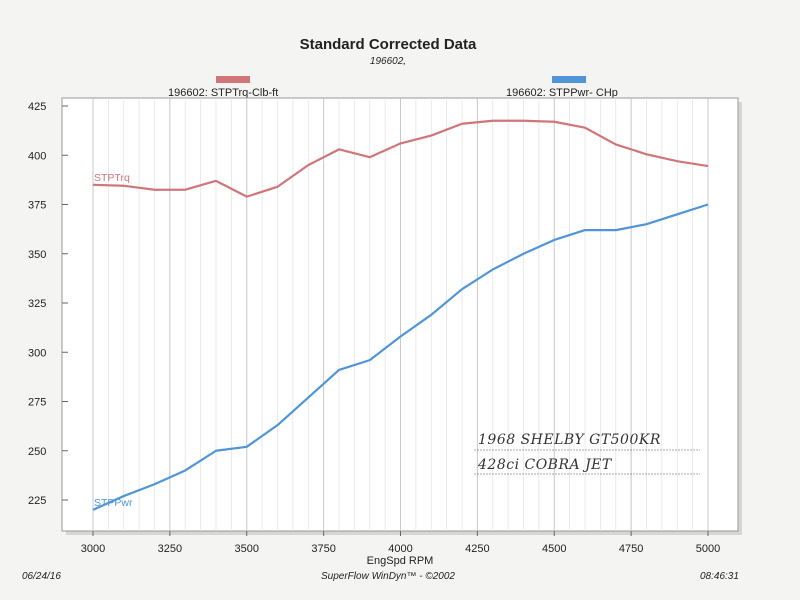 Image resolution: width=800 pixels, height=600 pixels. What do you see at coordinates (569, 79) in the screenshot?
I see `legend-swatch-power` at bounding box center [569, 79].